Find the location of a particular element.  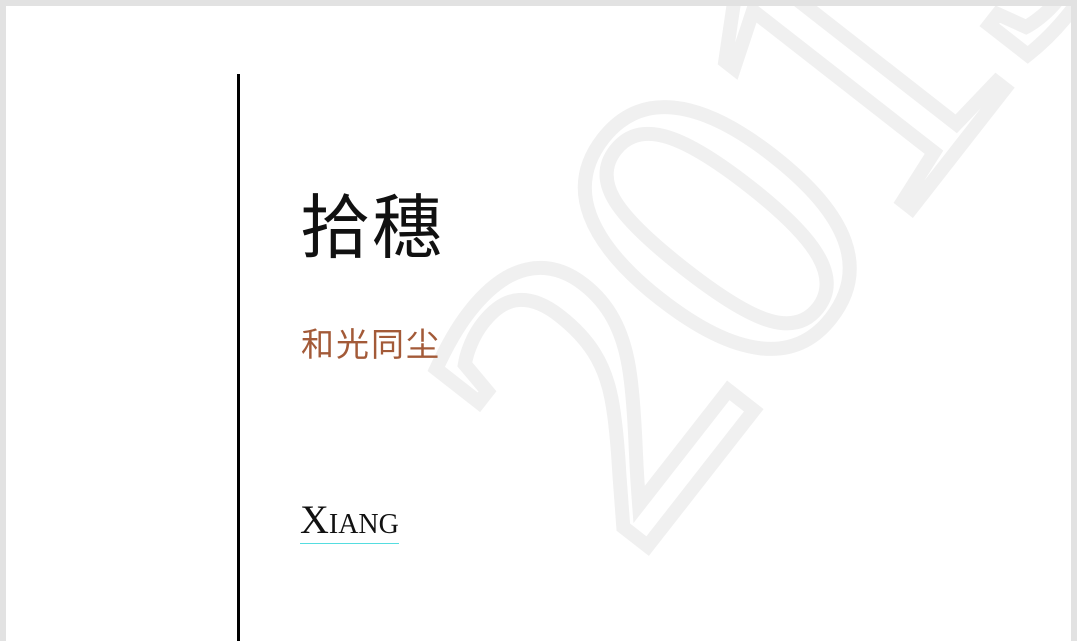

site-title: 拾穗 is located at coordinates (372, 229).